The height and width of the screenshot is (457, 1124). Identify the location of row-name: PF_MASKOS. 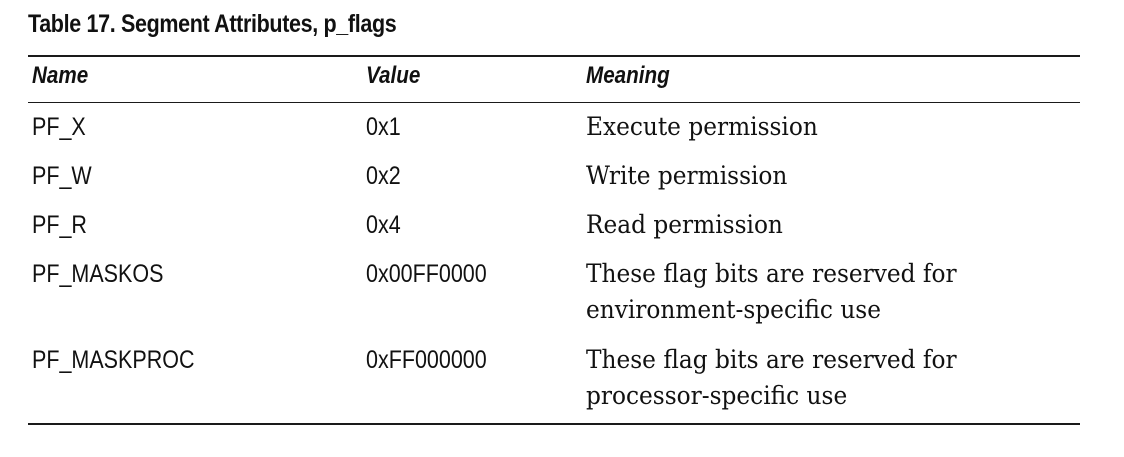
(98, 274).